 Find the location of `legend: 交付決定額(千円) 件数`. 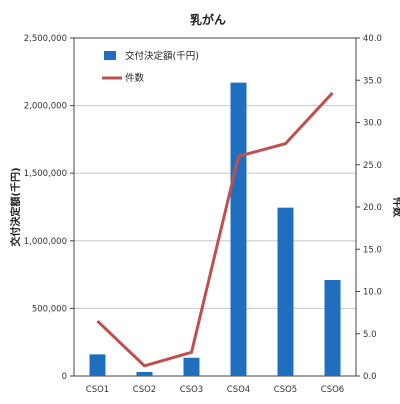

legend: 交付決定額(千円) 件数 is located at coordinates (150, 67).